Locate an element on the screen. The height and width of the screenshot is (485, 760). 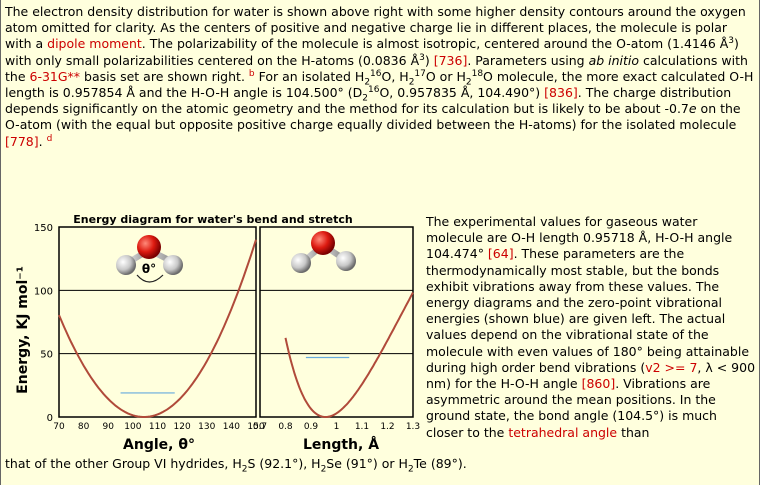
x-tick-label: 130 is located at coordinates (206, 427).